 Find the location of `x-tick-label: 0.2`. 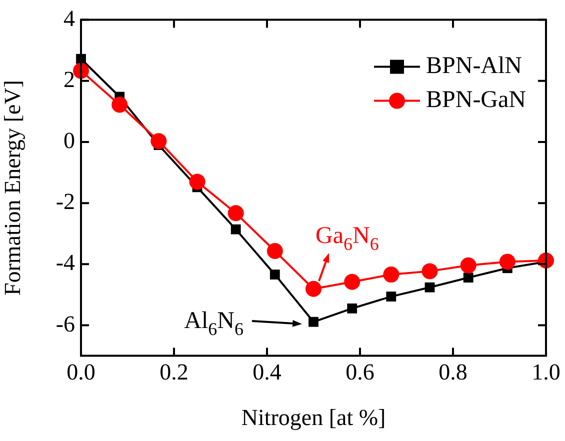

x-tick-label: 0.2 is located at coordinates (174, 372).